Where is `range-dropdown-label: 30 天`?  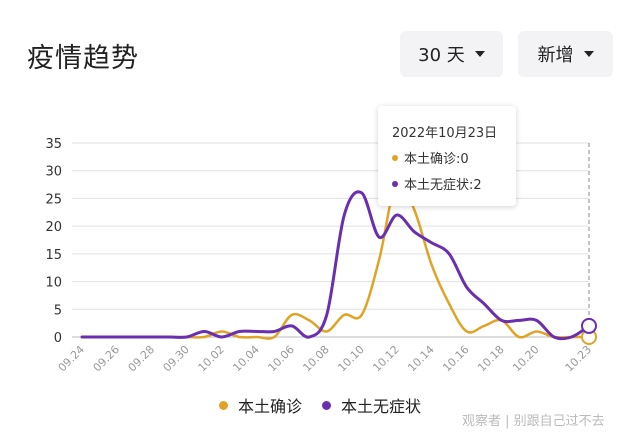 range-dropdown-label: 30 天 is located at coordinates (441, 55).